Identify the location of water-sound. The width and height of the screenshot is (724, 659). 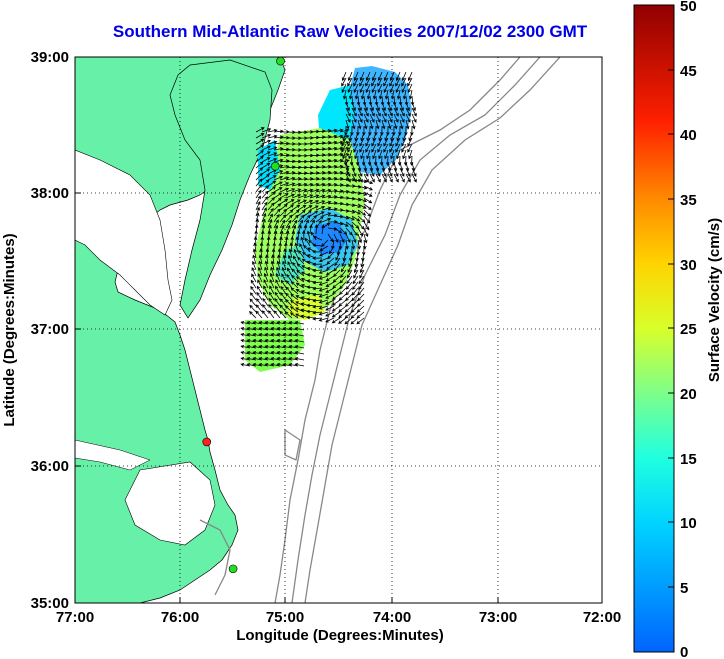
(170, 503).